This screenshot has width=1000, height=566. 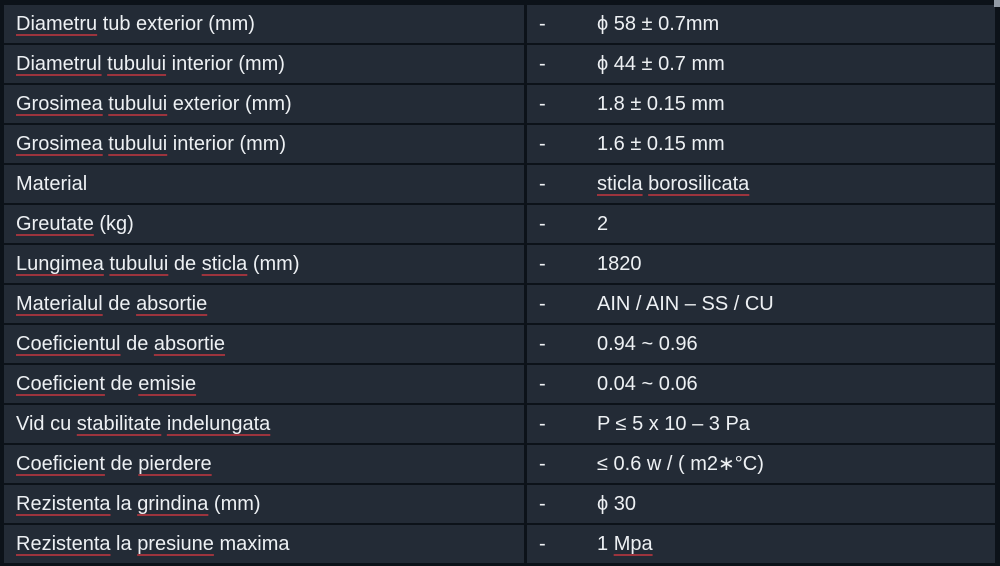 What do you see at coordinates (273, 264) in the screenshot?
I see `text-fragment: (mm)` at bounding box center [273, 264].